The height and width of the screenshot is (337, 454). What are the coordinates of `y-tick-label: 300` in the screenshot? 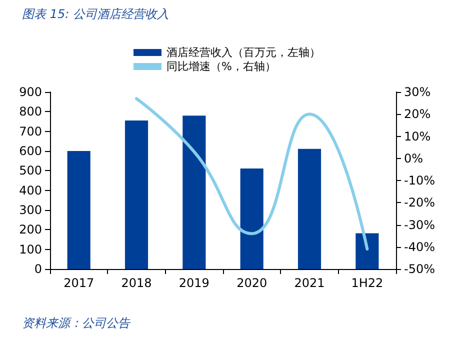 It's located at (30, 210).